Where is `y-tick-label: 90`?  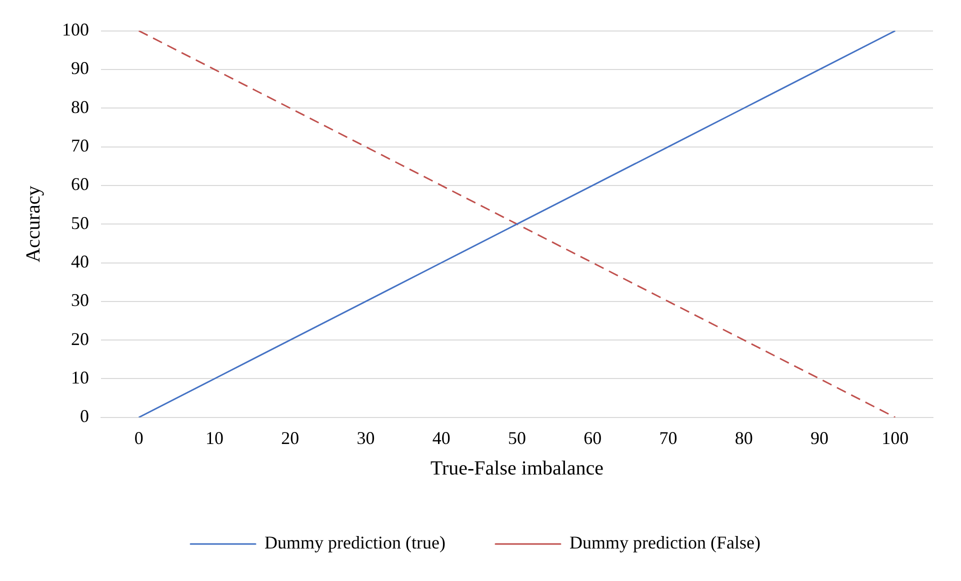 y-tick-label: 90 is located at coordinates (80, 68).